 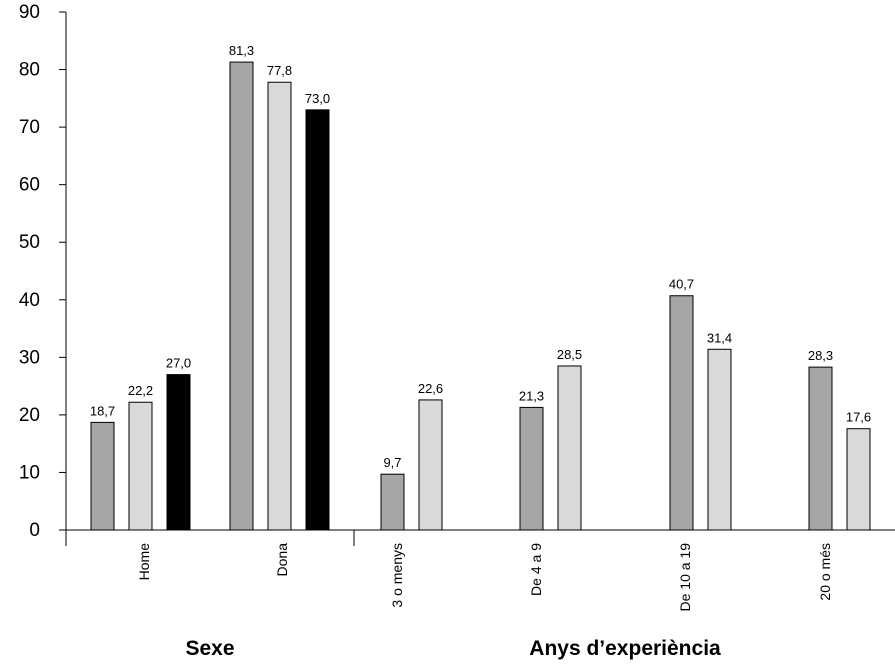 What do you see at coordinates (858, 417) in the screenshot?
I see `data-label: 17,6` at bounding box center [858, 417].